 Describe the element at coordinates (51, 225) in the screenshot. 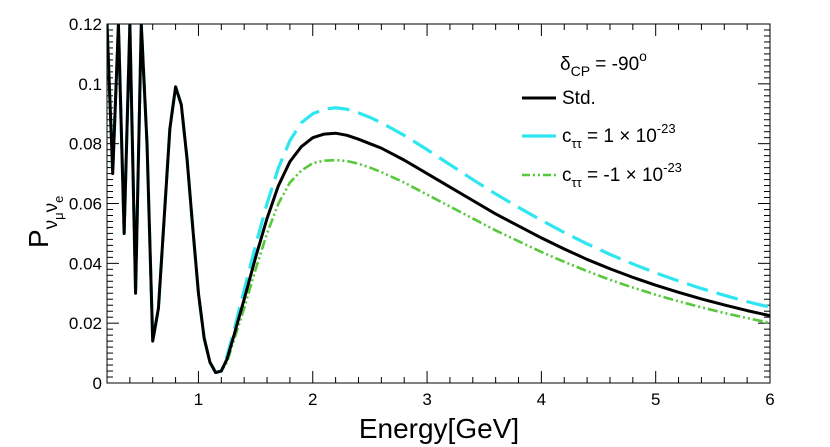

I see `y-axis-title-sub1: ν` at that location.